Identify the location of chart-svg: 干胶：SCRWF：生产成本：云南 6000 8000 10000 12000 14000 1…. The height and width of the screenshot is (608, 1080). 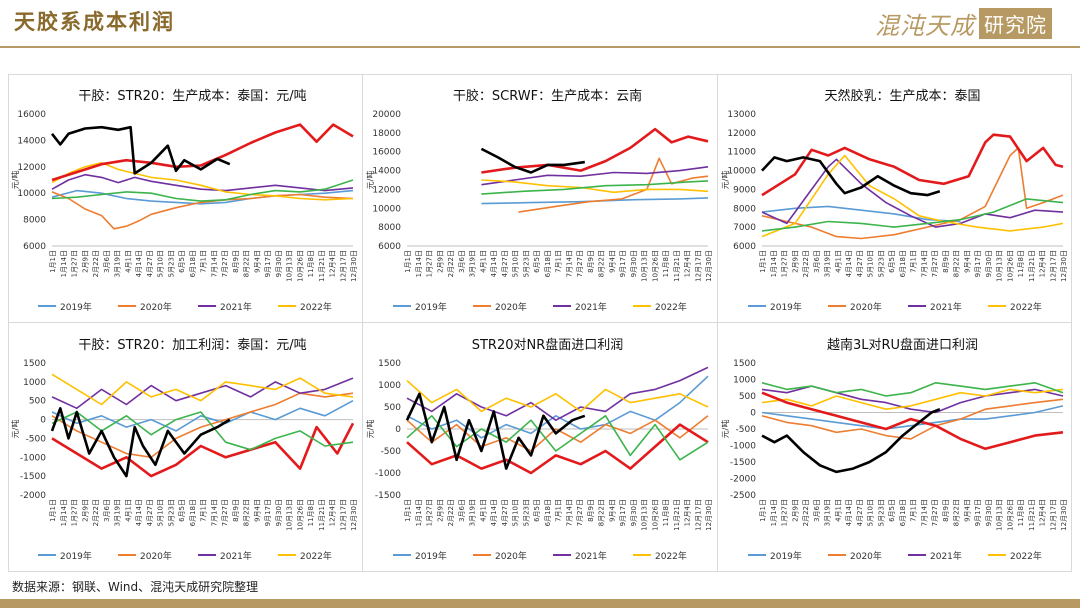
(539, 200).